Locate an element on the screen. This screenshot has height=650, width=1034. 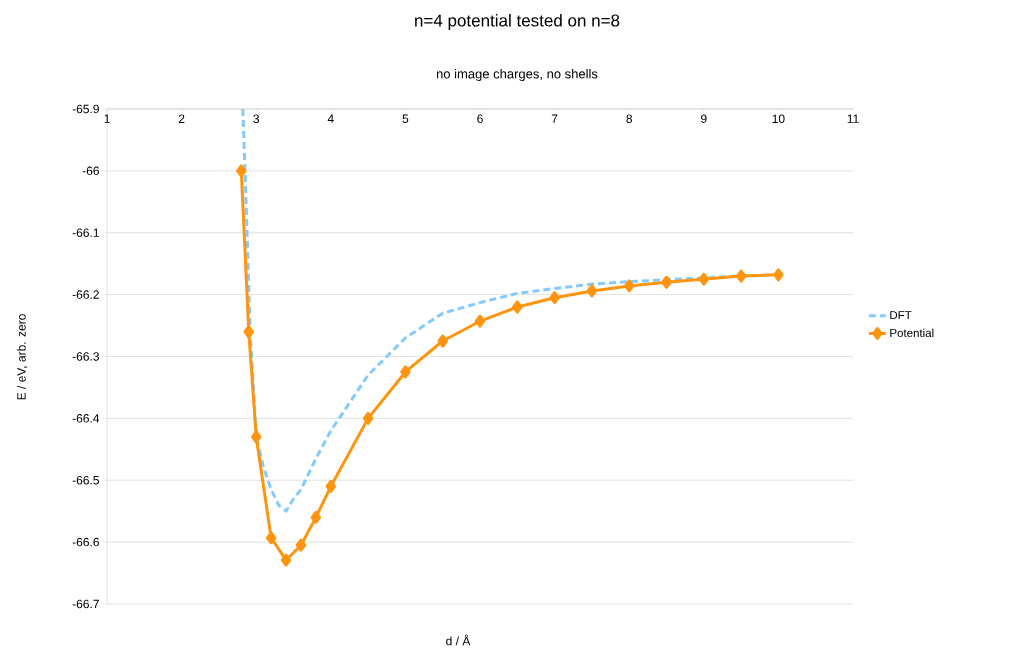
chart-subtitle: no image charges, no shells is located at coordinates (517, 75).